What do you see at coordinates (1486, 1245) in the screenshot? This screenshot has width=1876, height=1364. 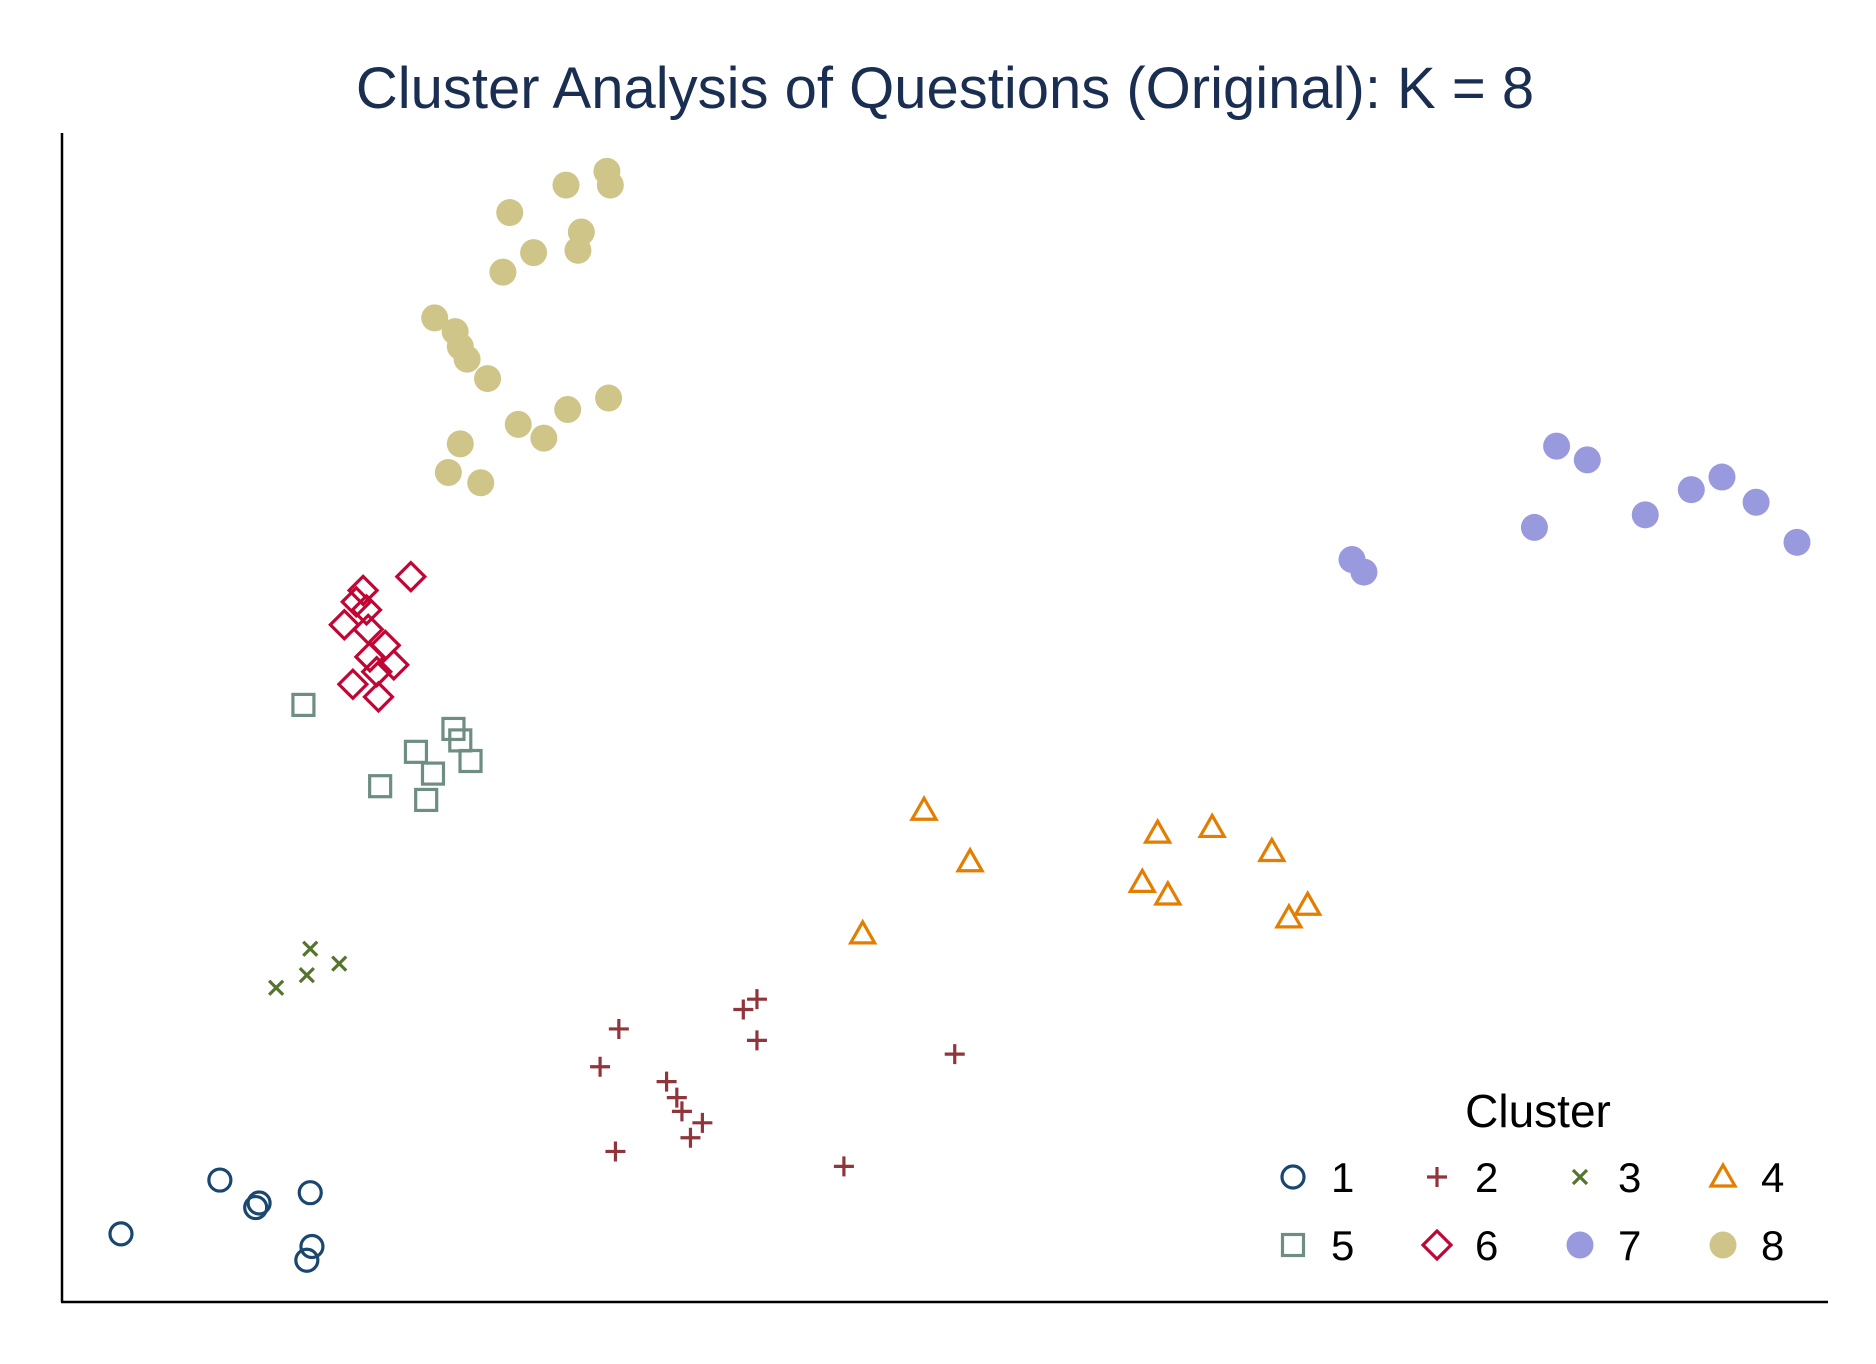 I see `legend-label-cluster-6: 6` at bounding box center [1486, 1245].